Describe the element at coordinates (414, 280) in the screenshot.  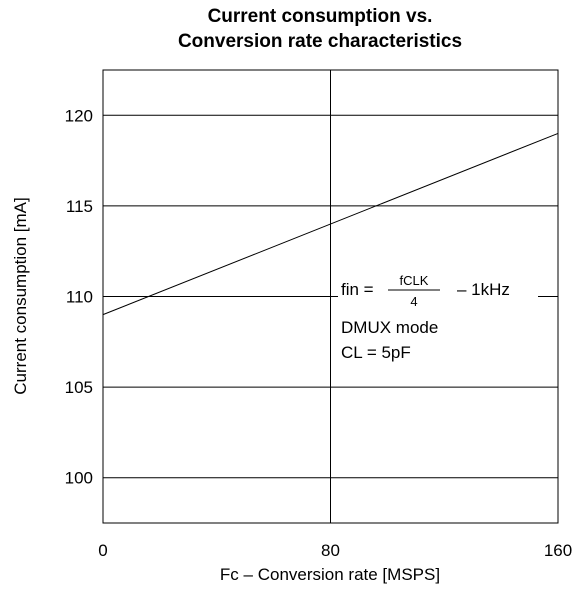
I see `annotation-fraction-numerator: fCLK` at that location.